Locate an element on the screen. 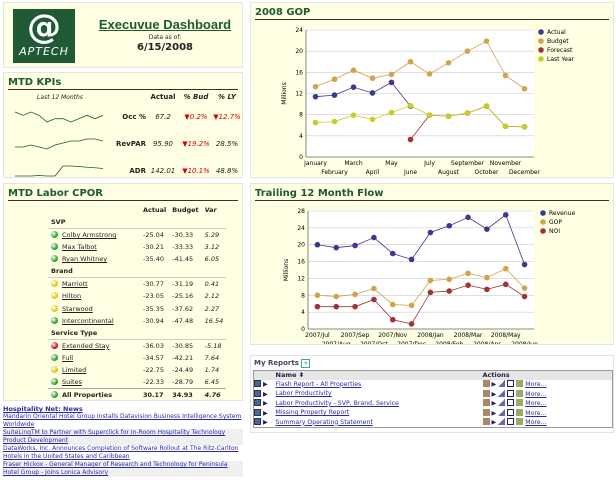 This screenshot has height=480, width=616. legend-label: Revenue is located at coordinates (562, 213).